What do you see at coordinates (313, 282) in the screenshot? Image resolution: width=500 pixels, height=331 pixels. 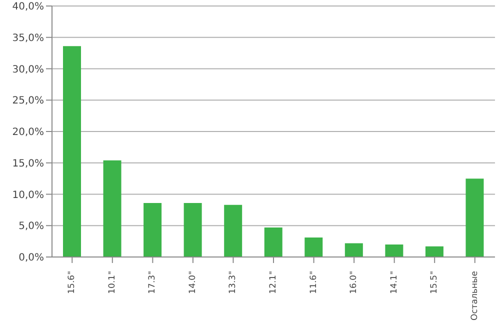 I see `x-tick-label: 11.6"` at bounding box center [313, 282].